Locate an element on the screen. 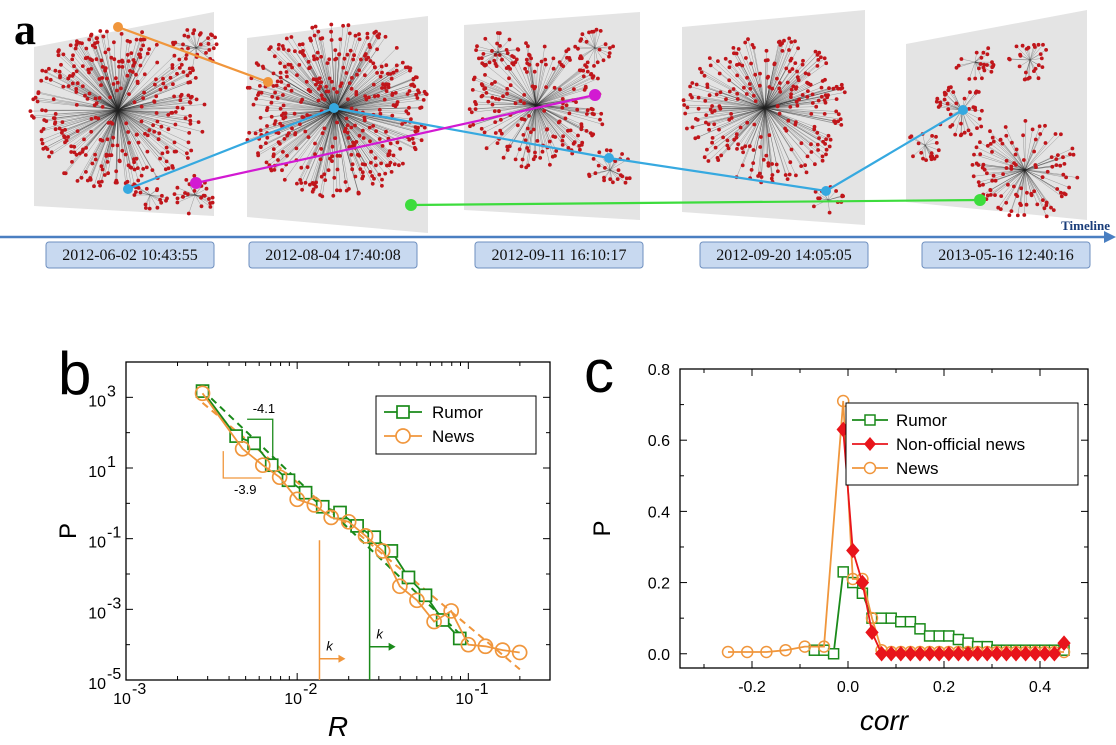 This screenshot has height=745, width=1116. network-edges is located at coordinates (594, 47).